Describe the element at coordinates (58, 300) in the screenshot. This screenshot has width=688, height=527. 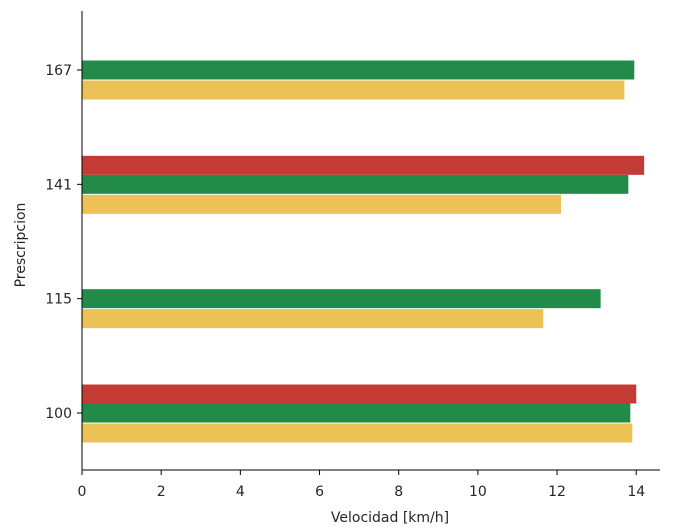
I see `y-tick-label: 115` at that location.